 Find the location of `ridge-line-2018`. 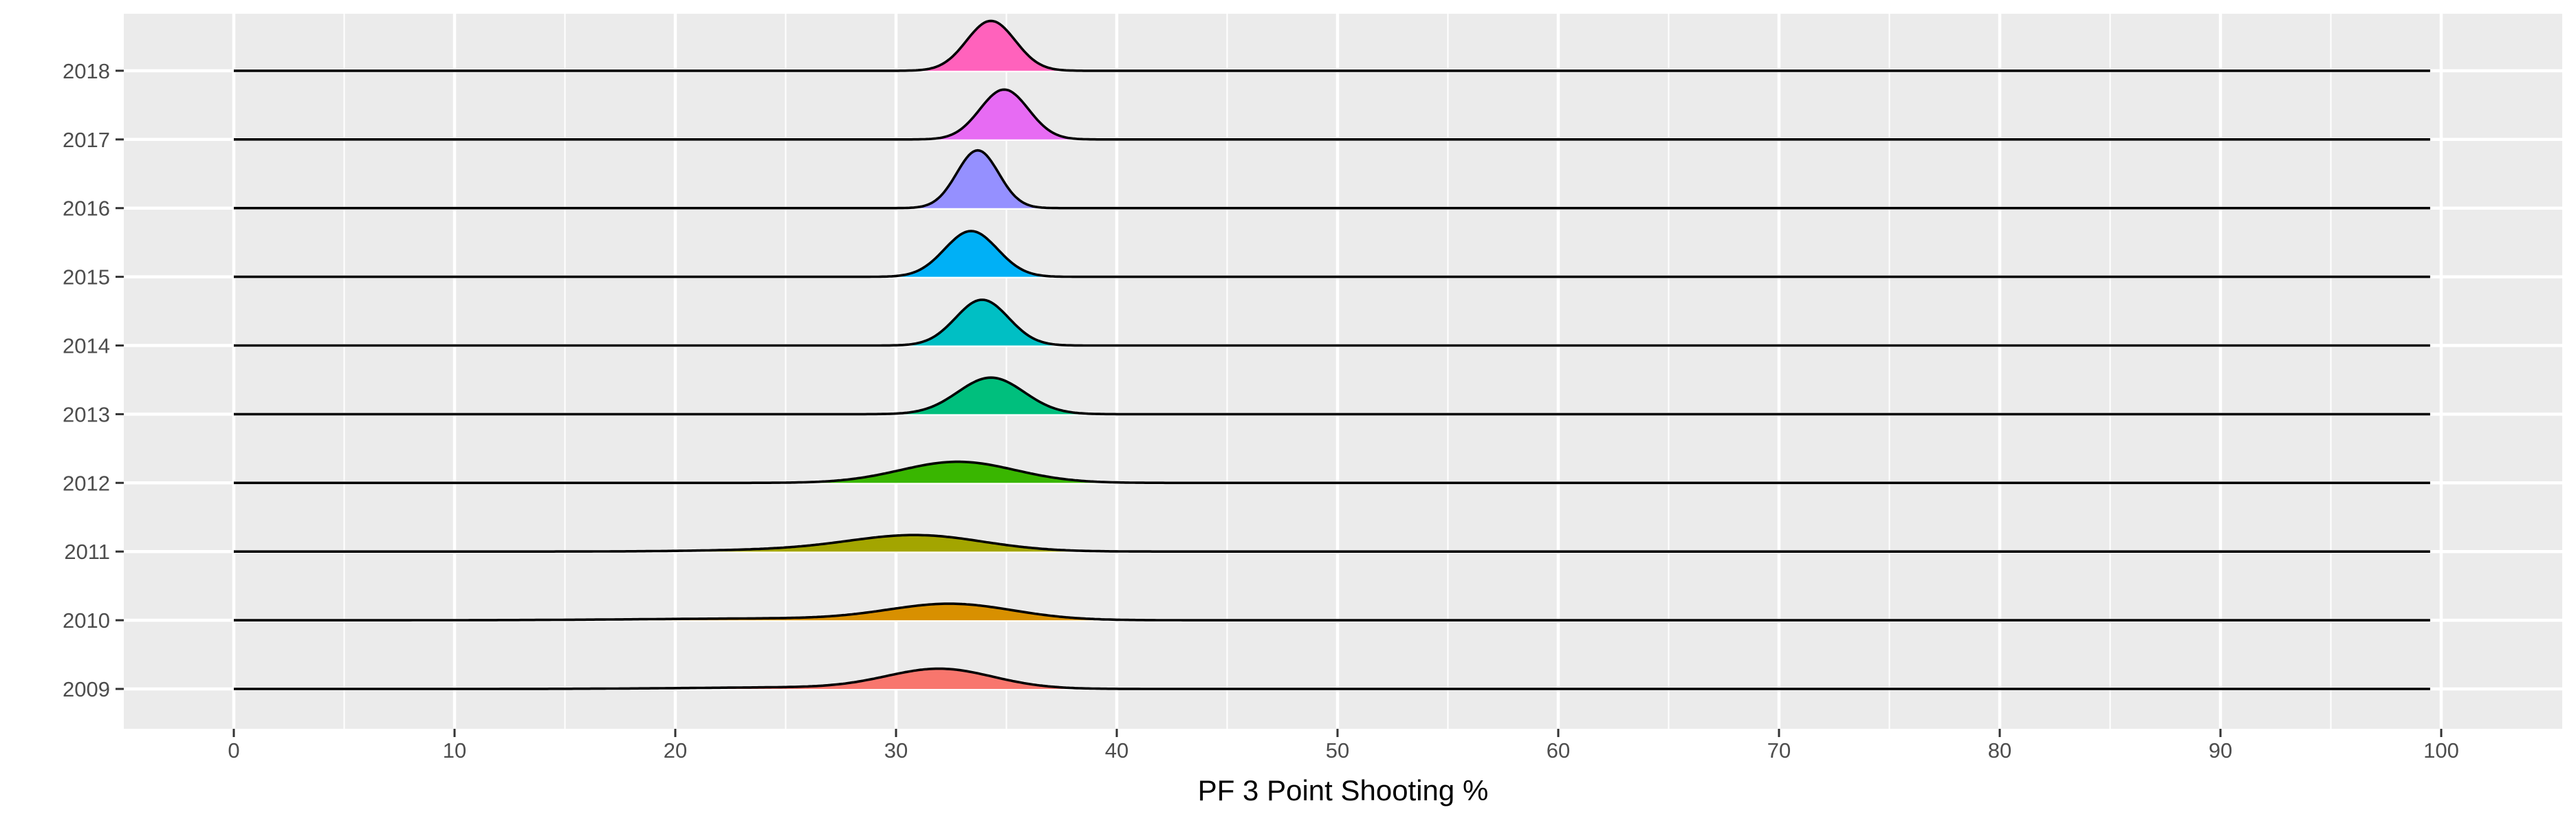

ridge-line-2018 is located at coordinates (1332, 45).